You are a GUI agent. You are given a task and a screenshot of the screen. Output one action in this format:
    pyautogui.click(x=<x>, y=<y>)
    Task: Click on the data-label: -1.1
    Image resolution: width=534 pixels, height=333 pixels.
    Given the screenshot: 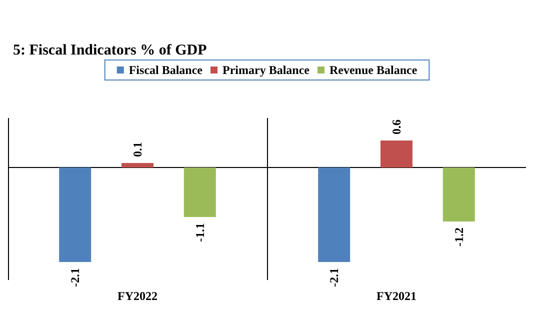 What is the action you would take?
    pyautogui.click(x=199, y=232)
    